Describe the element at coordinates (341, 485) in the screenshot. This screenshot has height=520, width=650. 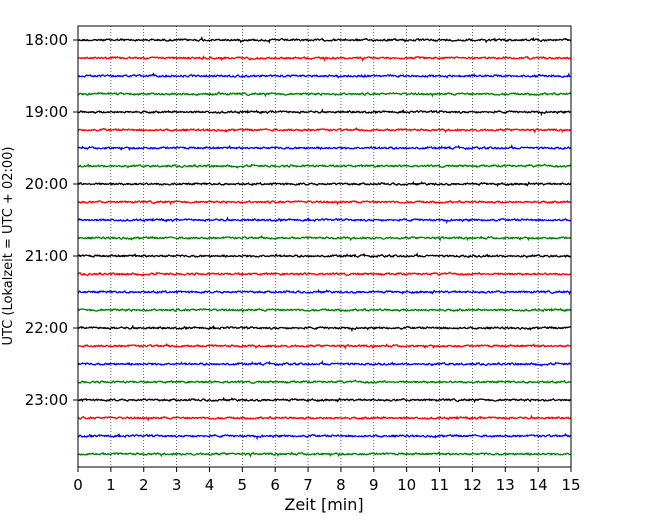
I see `x-tick-label: 8` at that location.